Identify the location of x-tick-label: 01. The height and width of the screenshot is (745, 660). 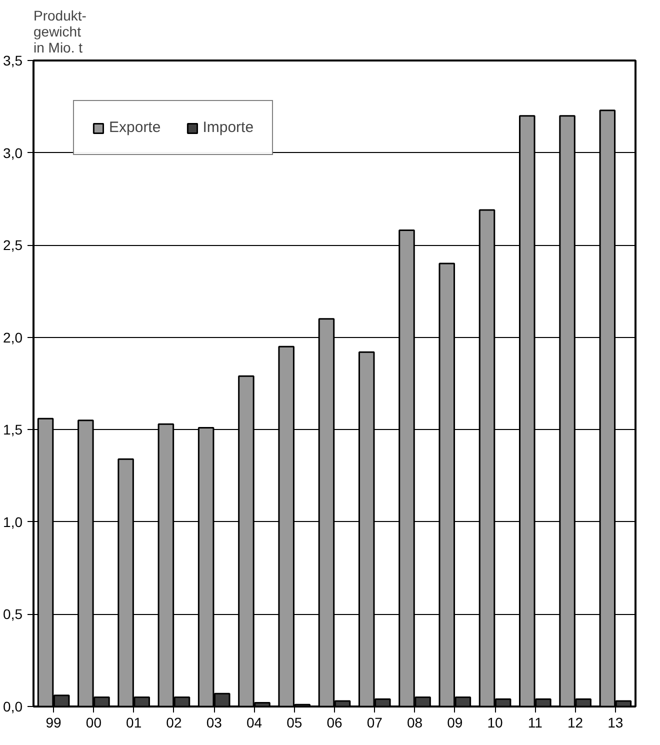
(134, 722).